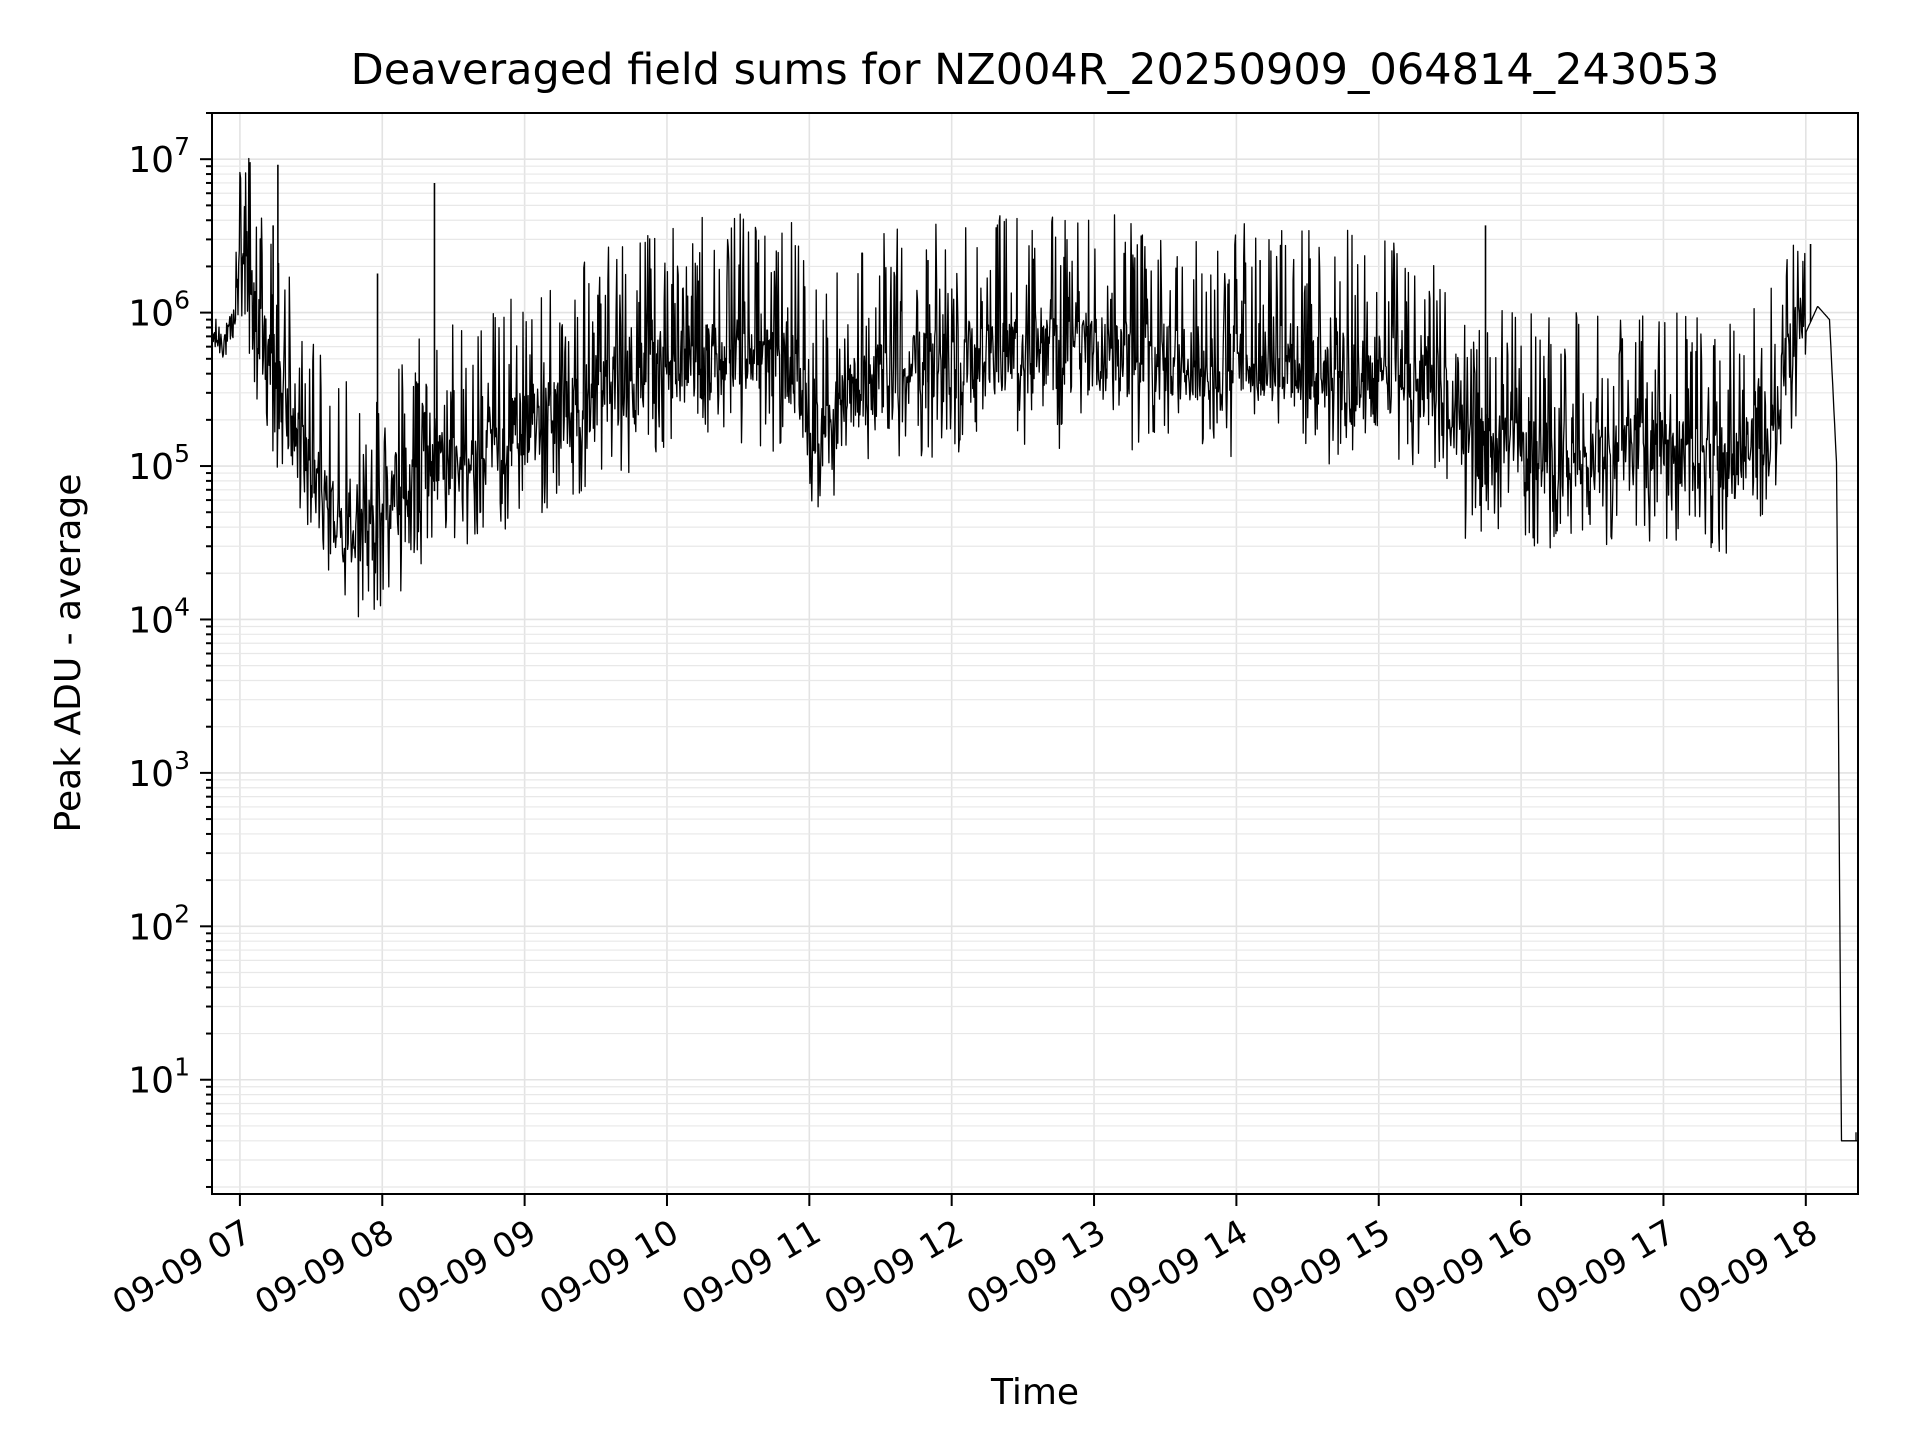 The image size is (1920, 1440). I want to click on x-axis-label: Time, so click(1034, 1392).